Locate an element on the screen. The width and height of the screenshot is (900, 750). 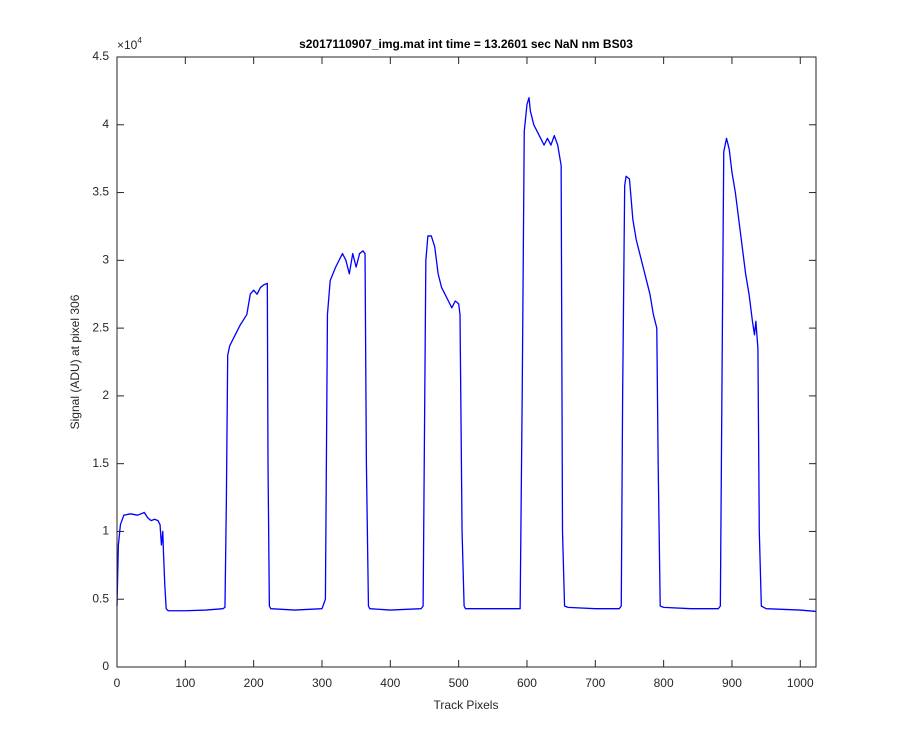
x-tick-label: 100 is located at coordinates (185, 683).